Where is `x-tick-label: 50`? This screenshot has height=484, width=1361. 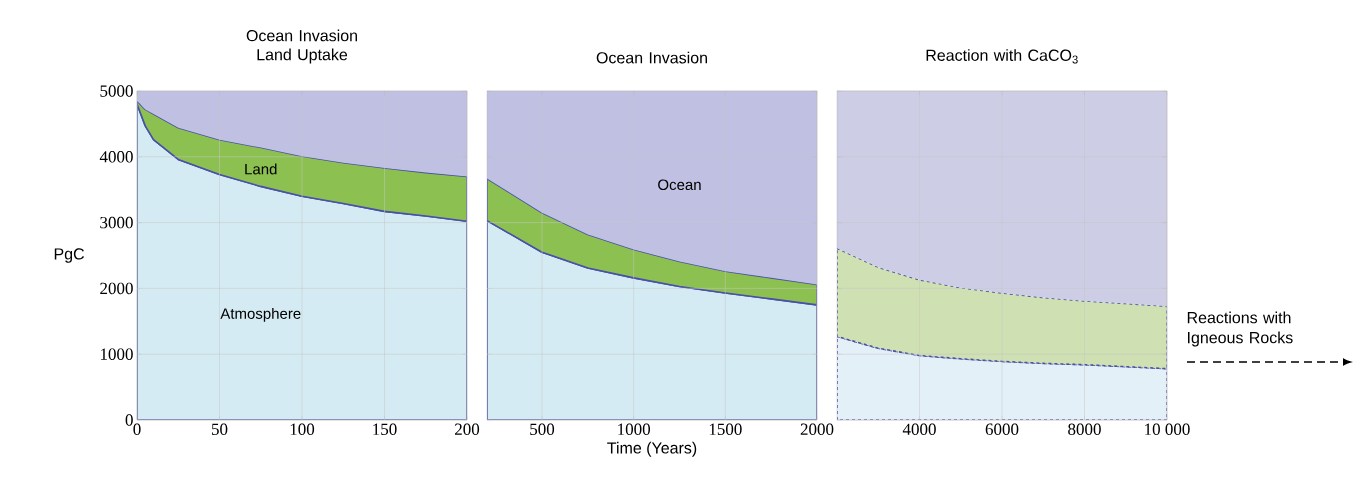
x-tick-label: 50 is located at coordinates (220, 429).